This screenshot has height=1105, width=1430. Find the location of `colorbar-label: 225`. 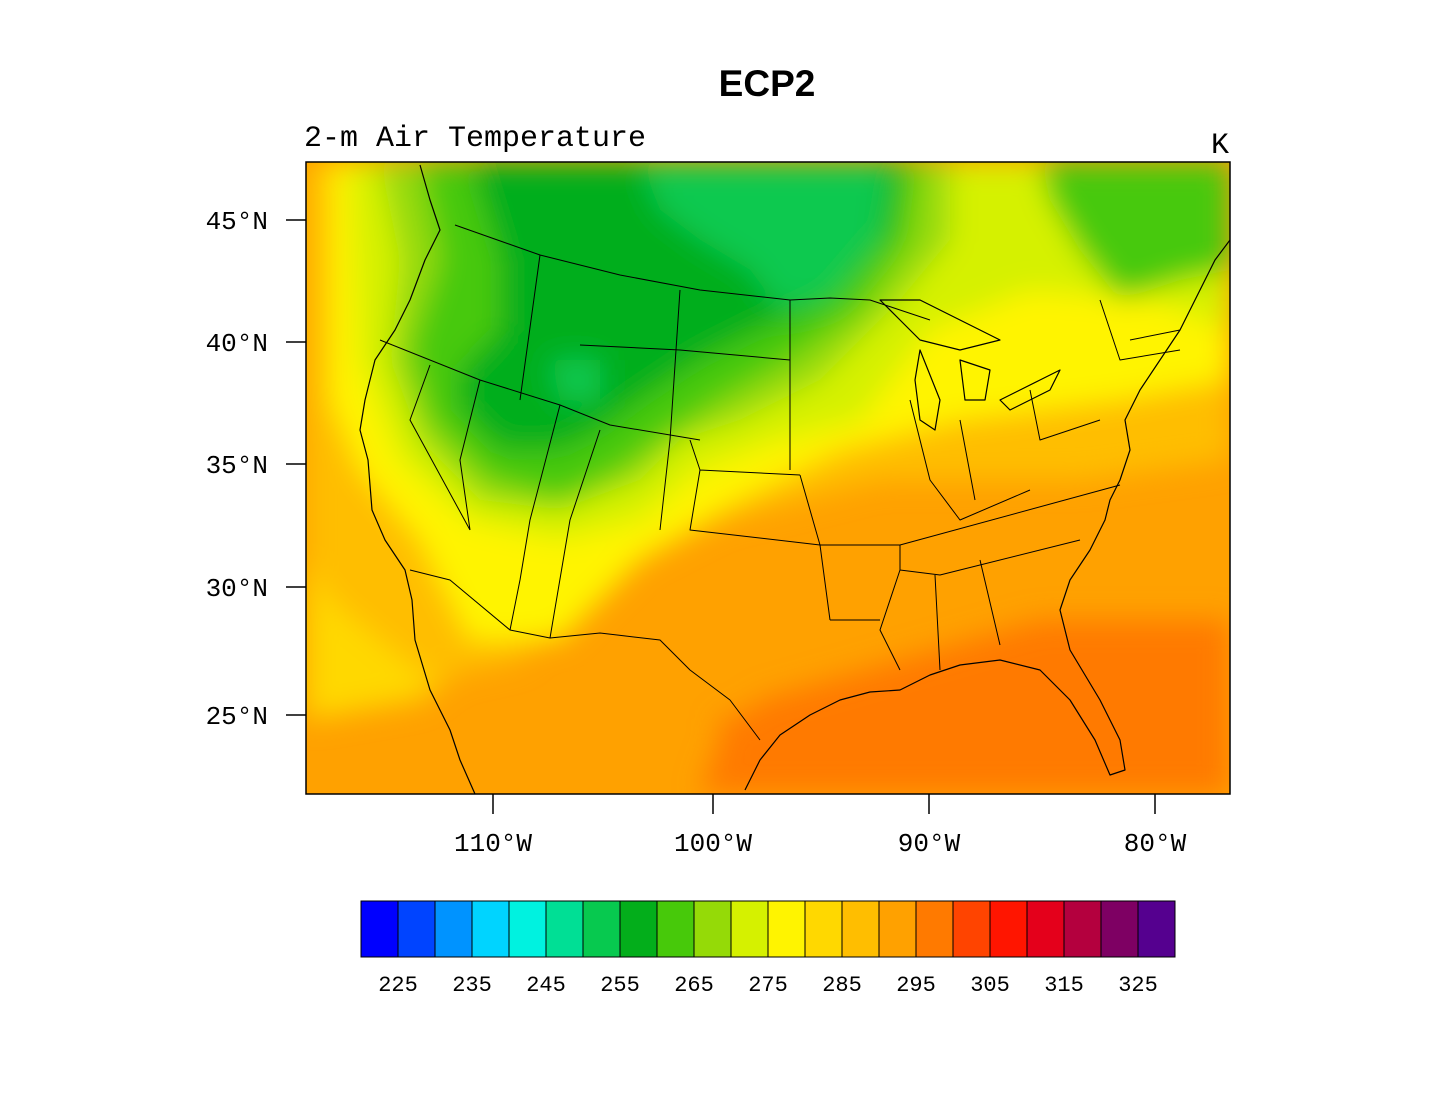

colorbar-label: 225 is located at coordinates (398, 985).